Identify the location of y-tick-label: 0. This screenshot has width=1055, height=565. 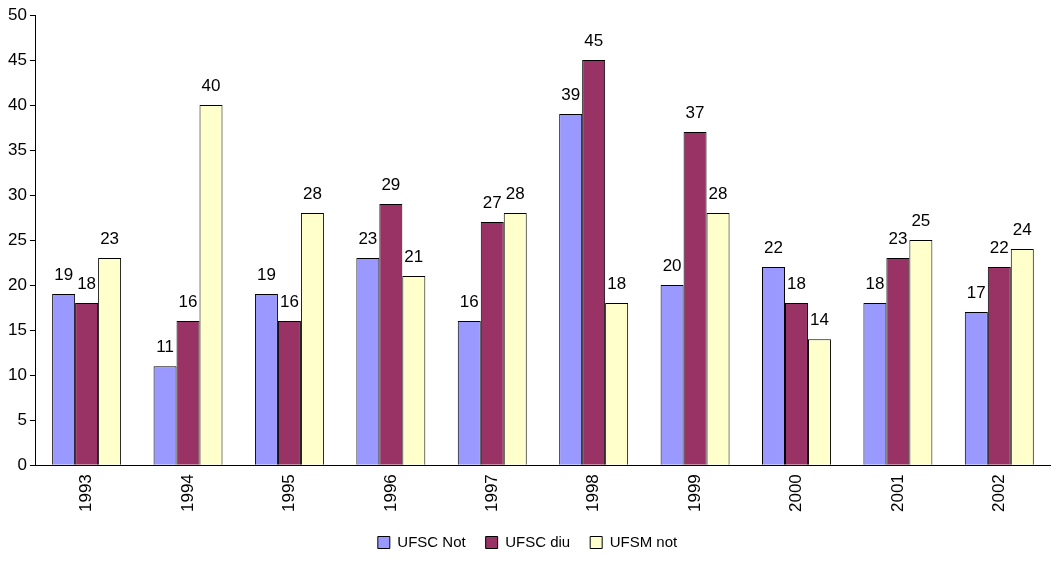
(22, 464).